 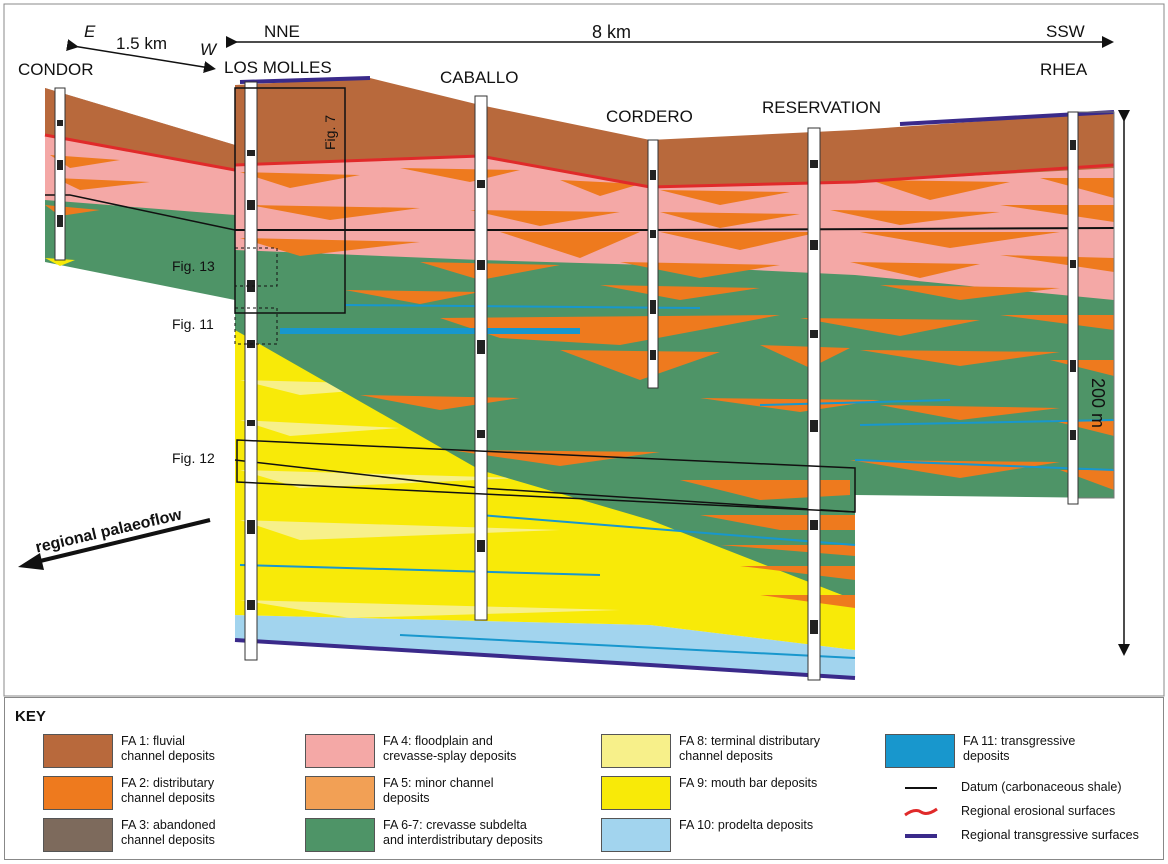 What do you see at coordinates (30, 716) in the screenshot?
I see `legend-title: KEY` at bounding box center [30, 716].